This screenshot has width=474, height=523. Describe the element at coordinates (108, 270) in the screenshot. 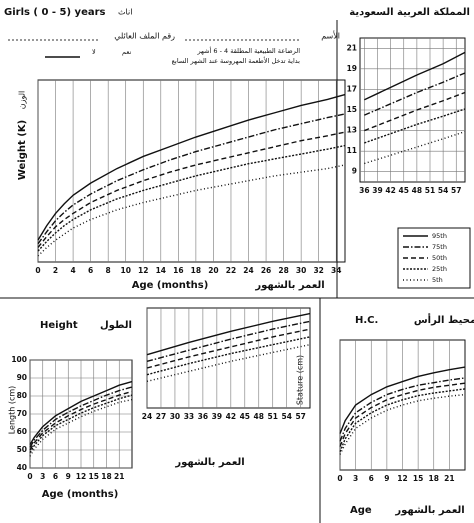

I see `x-tick-label: 8` at that location.